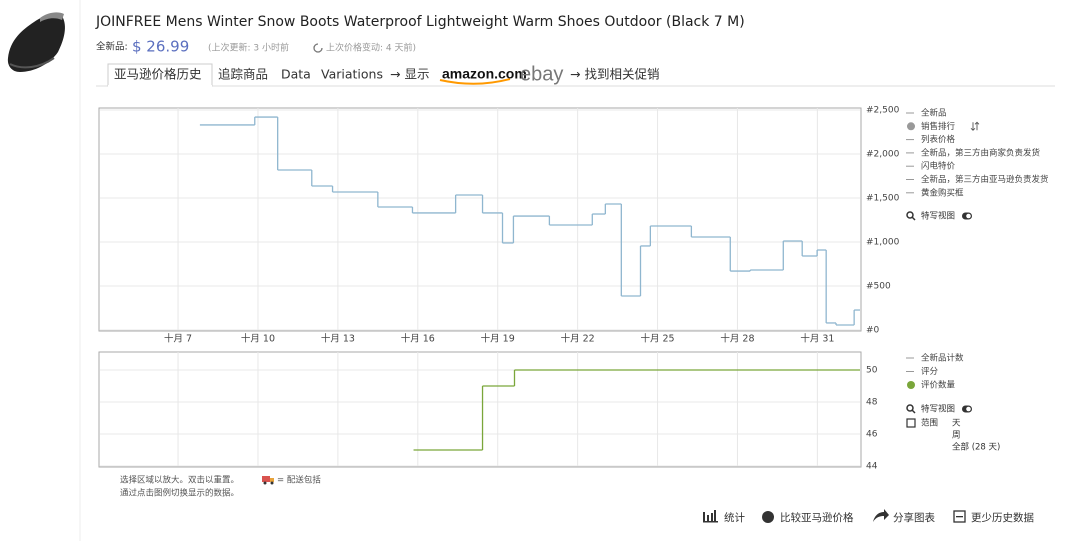  What do you see at coordinates (878, 287) in the screenshot?
I see `y-tick-label: #500` at bounding box center [878, 287].